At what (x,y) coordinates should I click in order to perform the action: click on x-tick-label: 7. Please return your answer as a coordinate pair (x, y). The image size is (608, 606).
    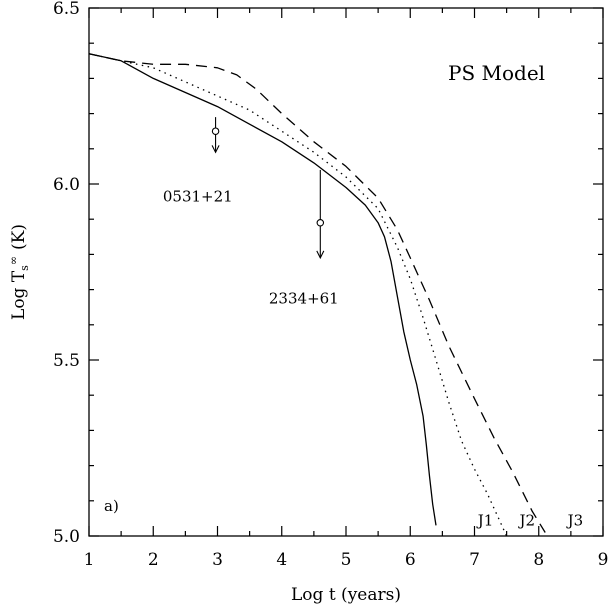
    Looking at the image, I should click on (474, 560).